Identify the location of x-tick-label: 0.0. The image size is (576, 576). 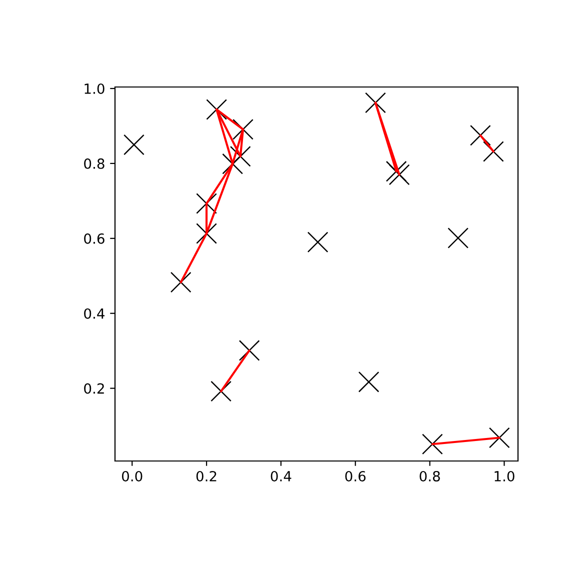
(132, 476).